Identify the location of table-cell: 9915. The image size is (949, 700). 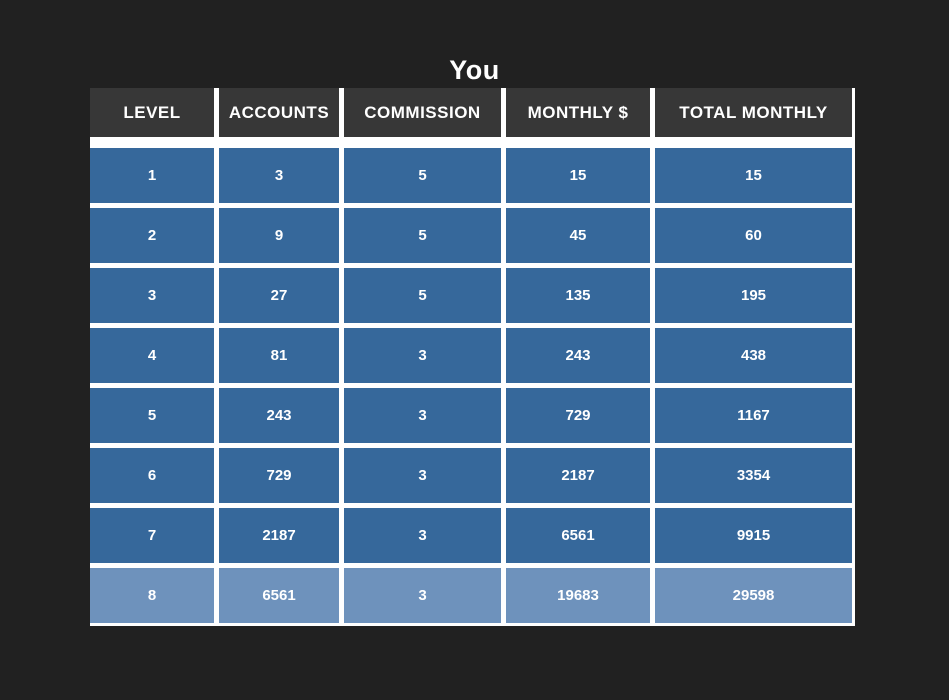
(753, 535).